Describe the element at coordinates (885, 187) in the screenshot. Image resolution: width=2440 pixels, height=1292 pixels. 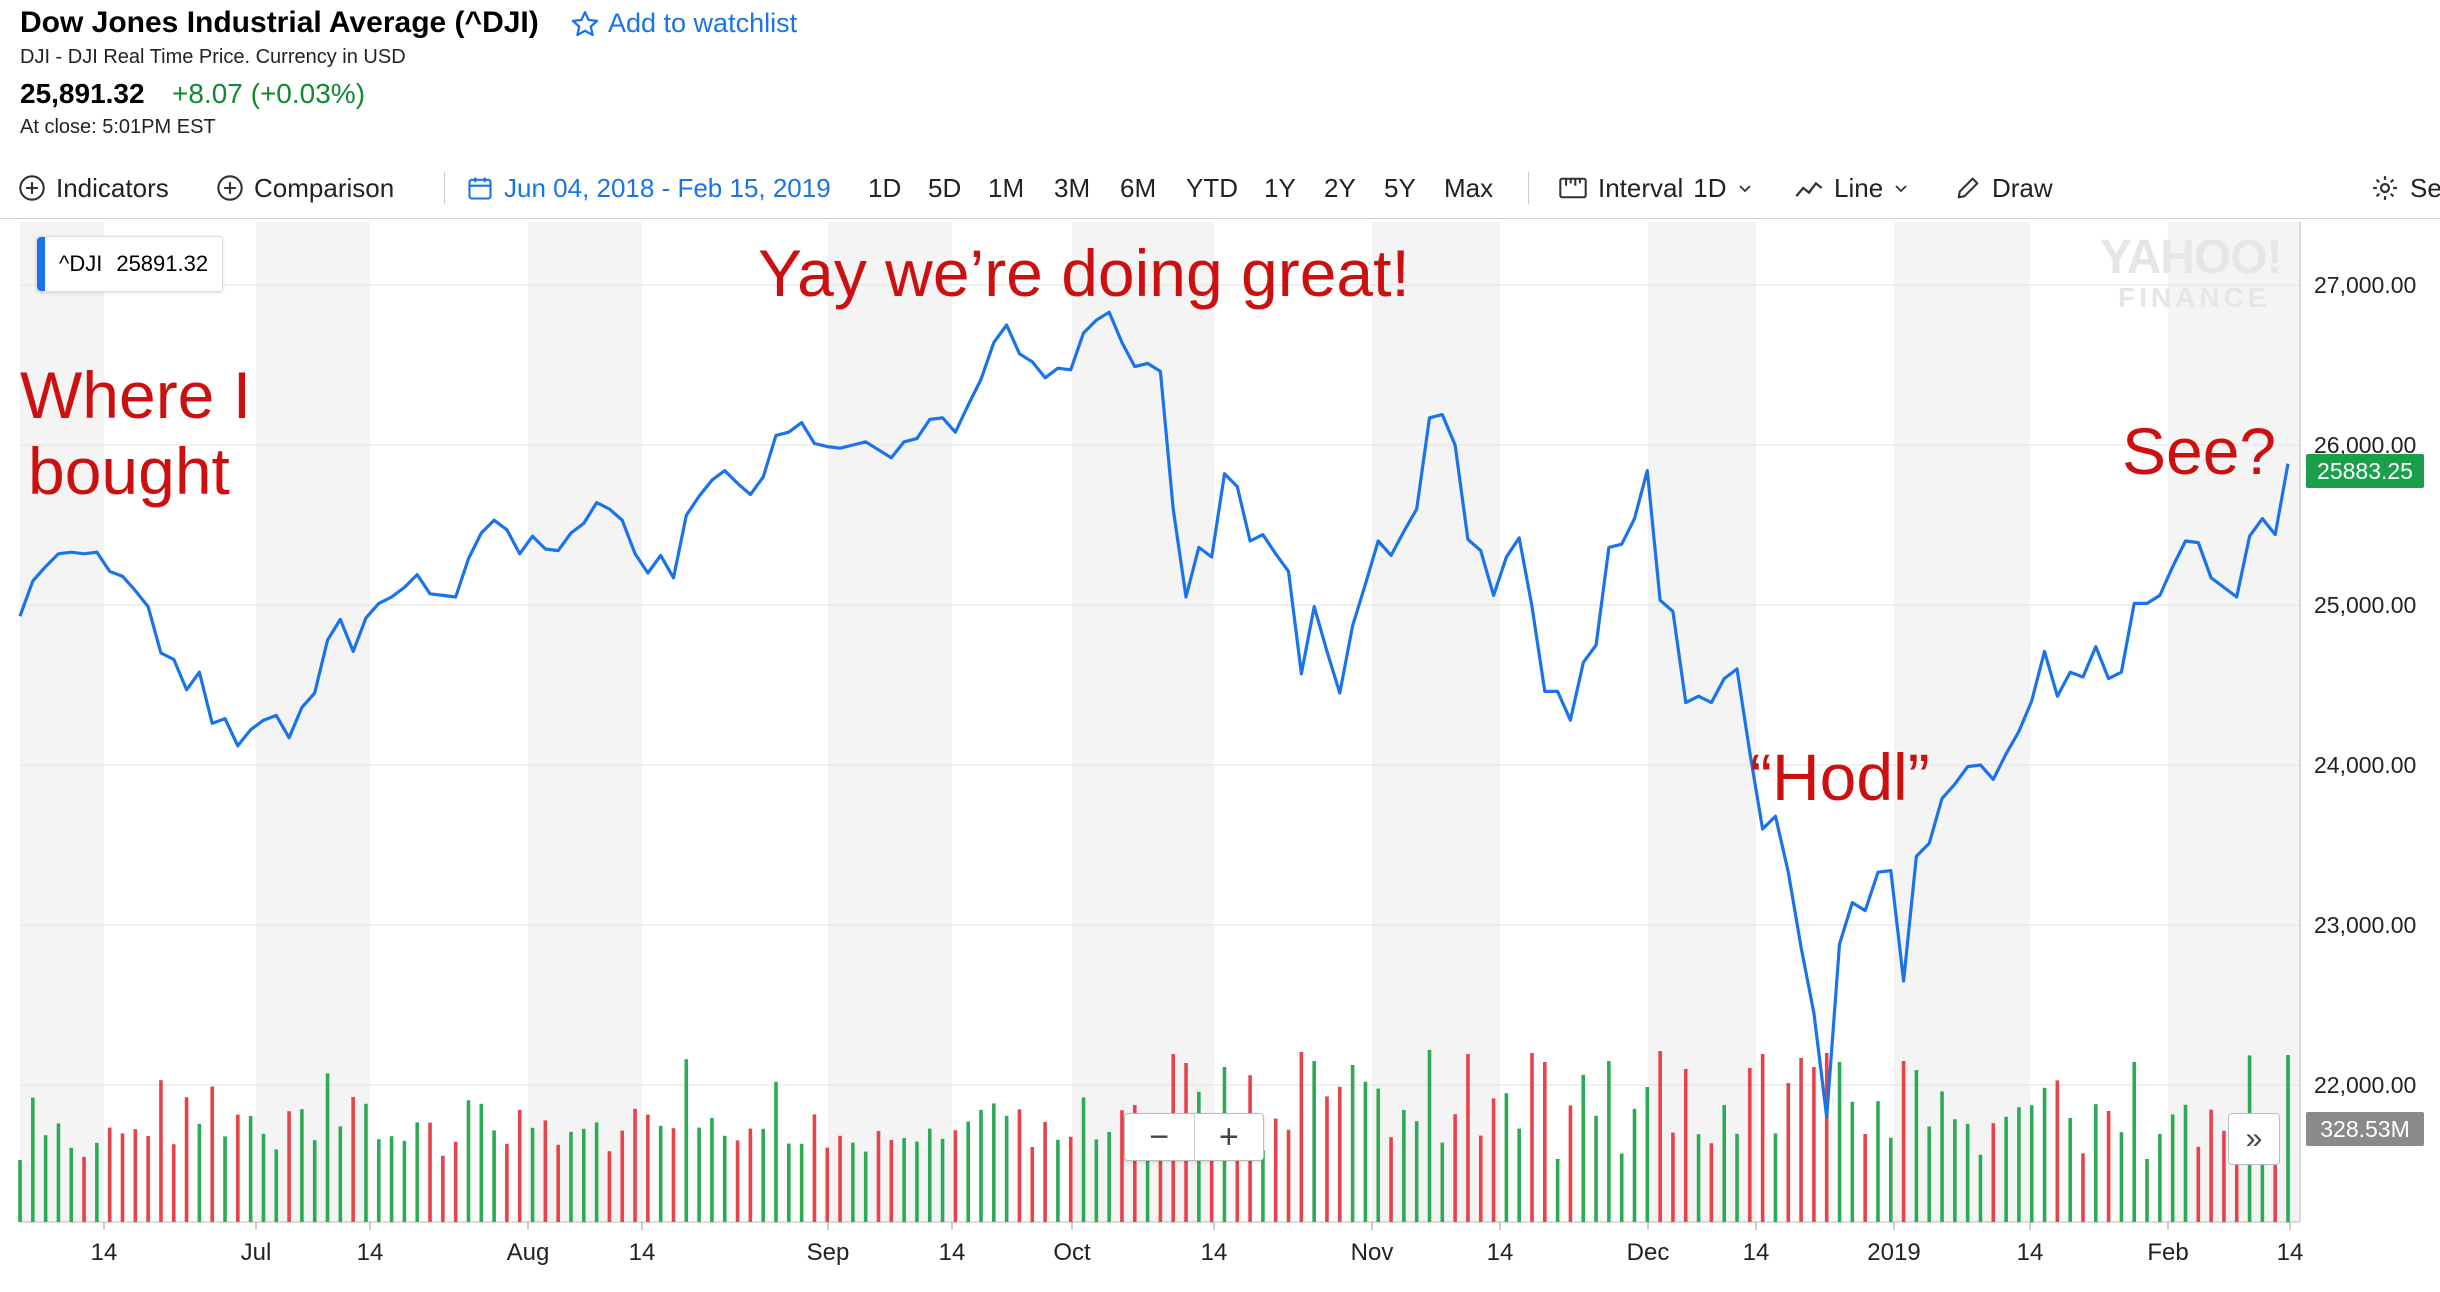
I see `range-1d: 1D` at that location.